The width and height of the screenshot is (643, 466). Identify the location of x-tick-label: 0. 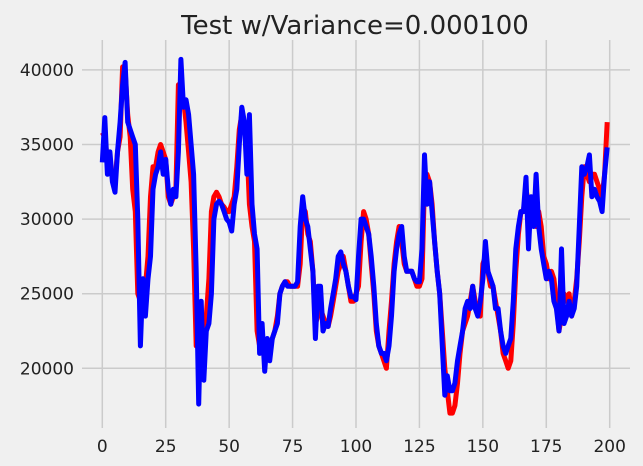
(102, 447).